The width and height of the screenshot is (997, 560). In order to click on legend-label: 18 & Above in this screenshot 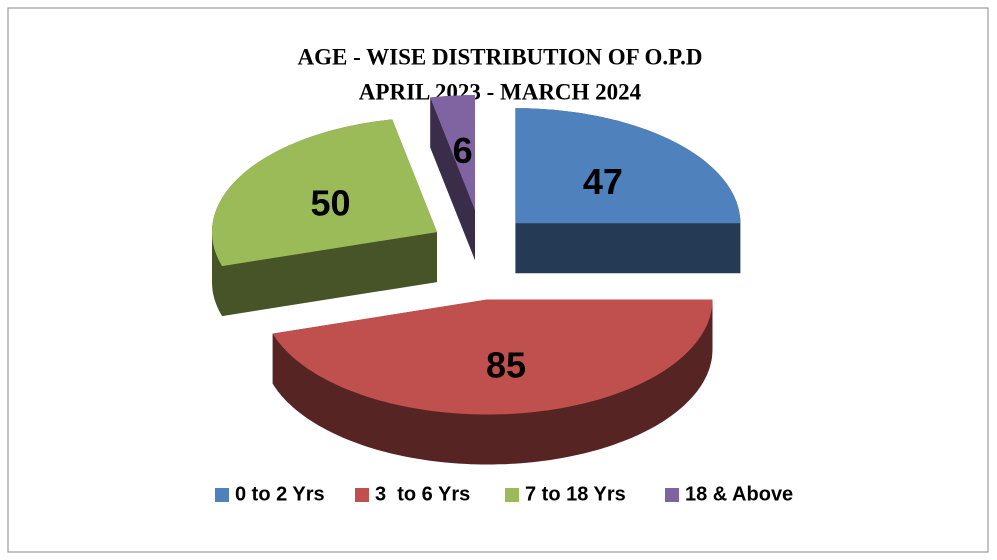, I will do `click(739, 494)`.